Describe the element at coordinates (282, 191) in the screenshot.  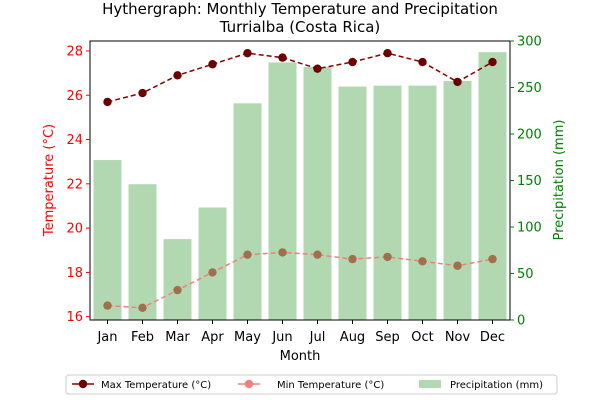
I see `precipitation-bar-jun` at that location.